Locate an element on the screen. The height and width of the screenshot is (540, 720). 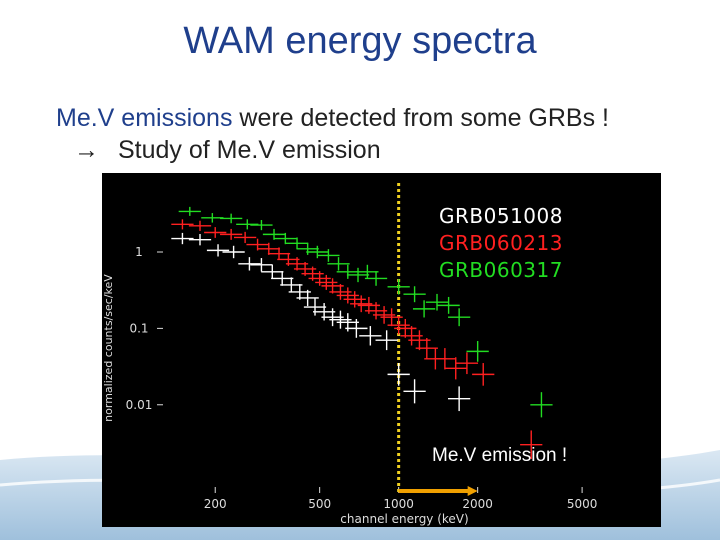
y-axis-label: normalized counts/sec/keV is located at coordinates (108, 348).